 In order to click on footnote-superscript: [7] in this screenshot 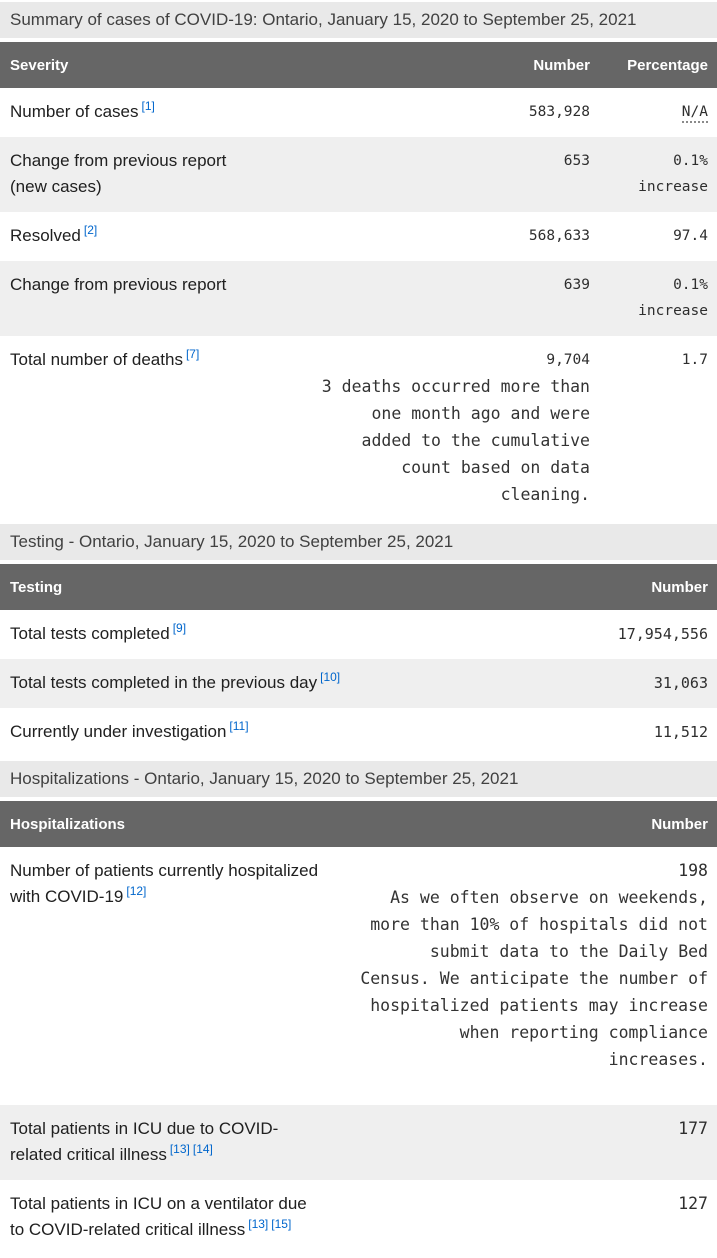, I will do `click(192, 354)`.